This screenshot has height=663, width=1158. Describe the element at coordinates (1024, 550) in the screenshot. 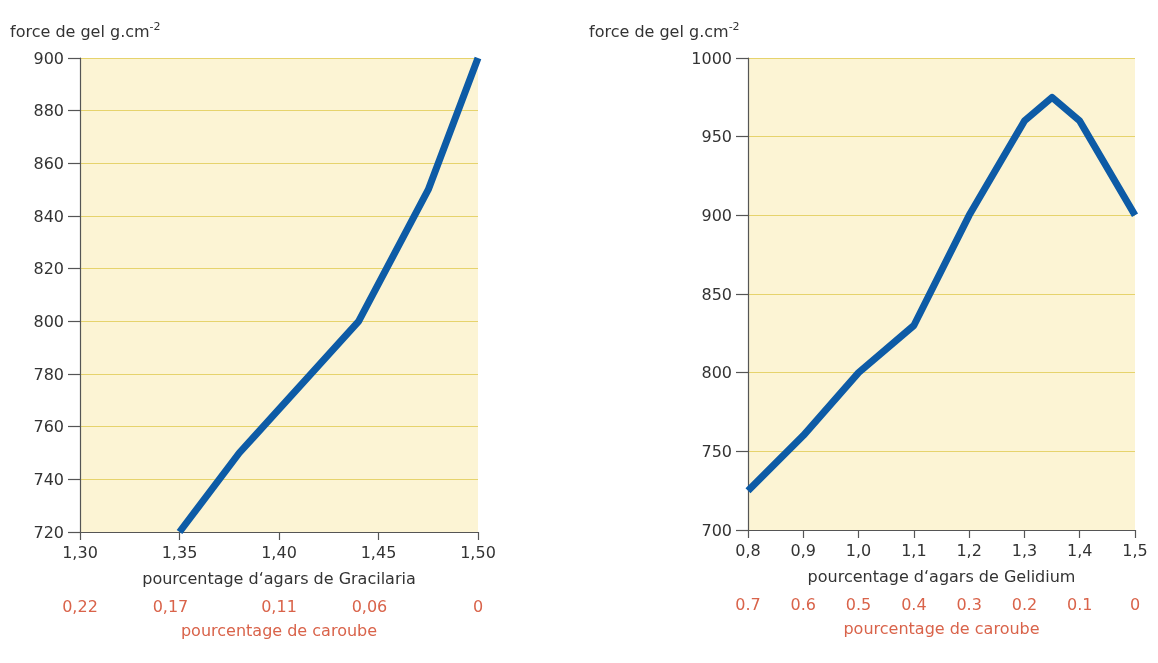

I see `x-tick-label: 1,3` at that location.